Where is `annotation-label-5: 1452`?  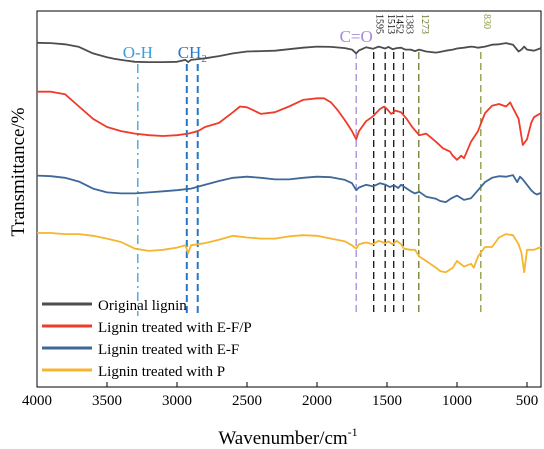
annotation-label-5: 1452 is located at coordinates (399, 24).